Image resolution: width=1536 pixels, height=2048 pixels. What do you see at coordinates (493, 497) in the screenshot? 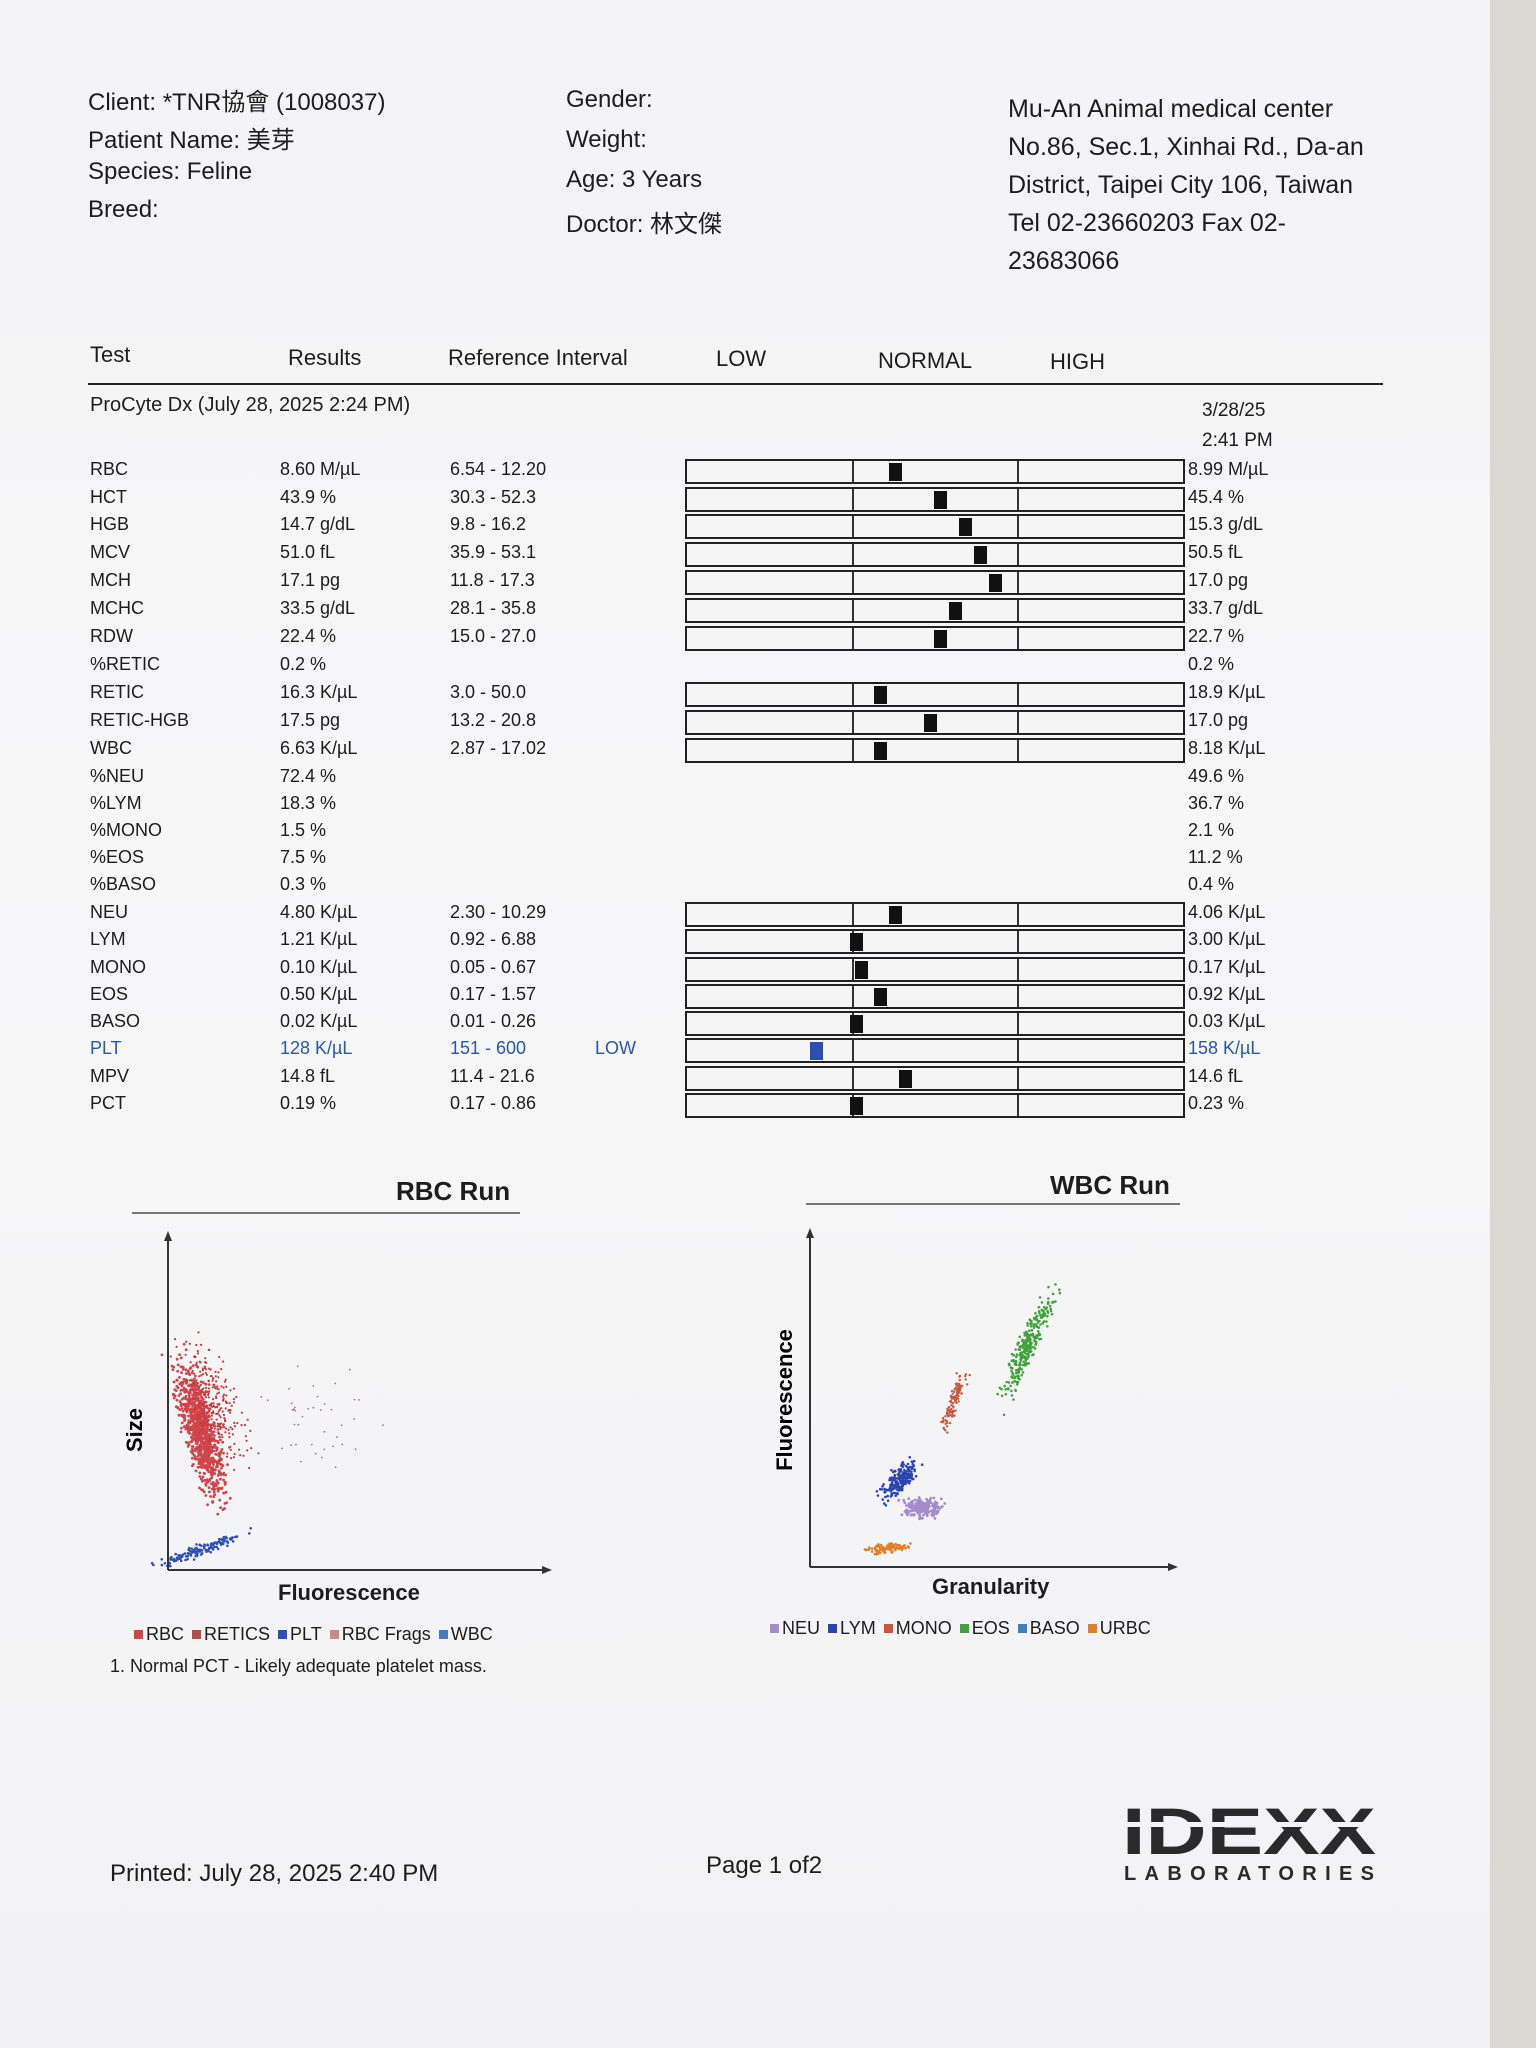
I see `reference-interval: 30.3 - 52.3` at bounding box center [493, 497].